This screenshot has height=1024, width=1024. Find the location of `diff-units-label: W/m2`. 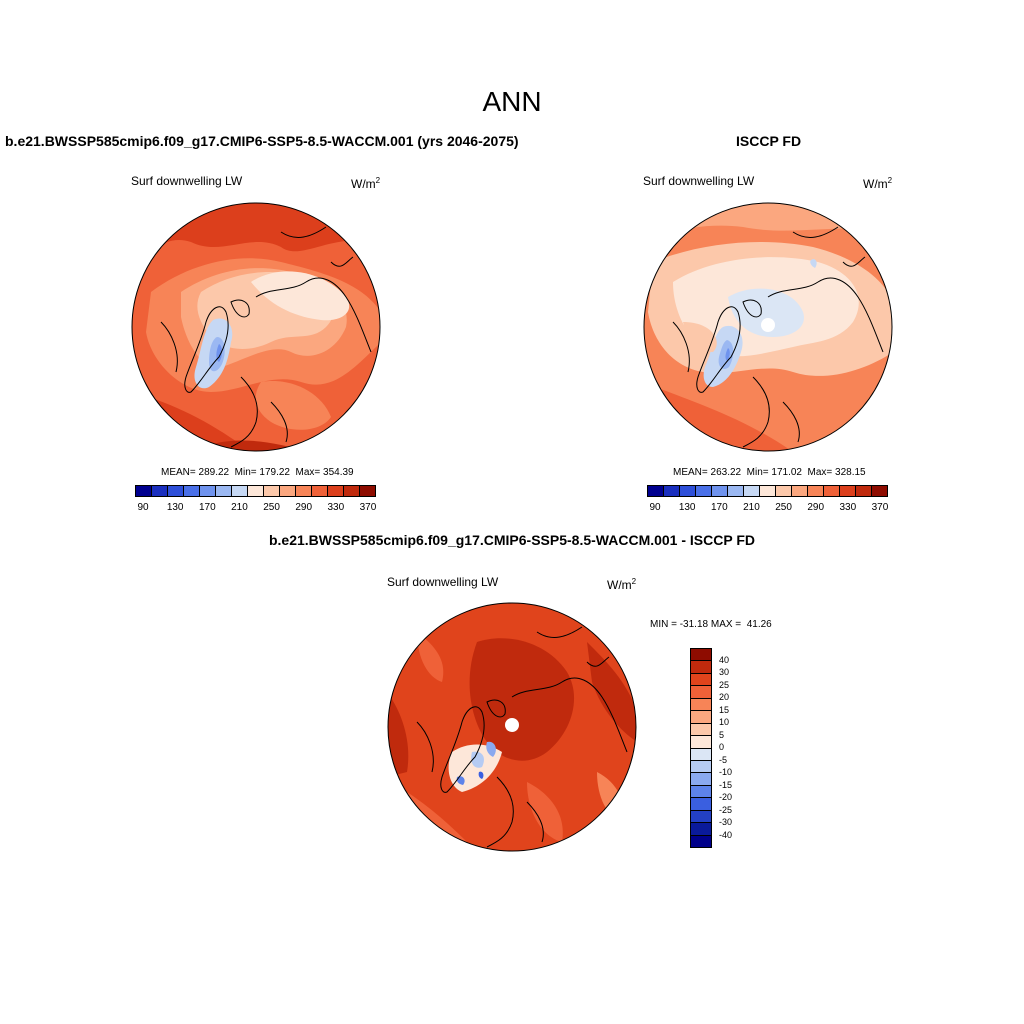

diff-units-label: W/m2 is located at coordinates (622, 584).